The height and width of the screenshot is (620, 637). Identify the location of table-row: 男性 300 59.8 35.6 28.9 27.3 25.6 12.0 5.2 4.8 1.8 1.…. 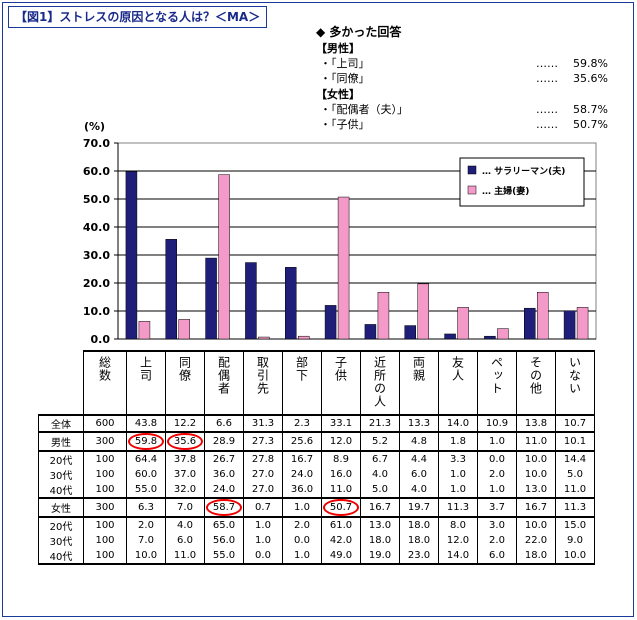
(316, 441).